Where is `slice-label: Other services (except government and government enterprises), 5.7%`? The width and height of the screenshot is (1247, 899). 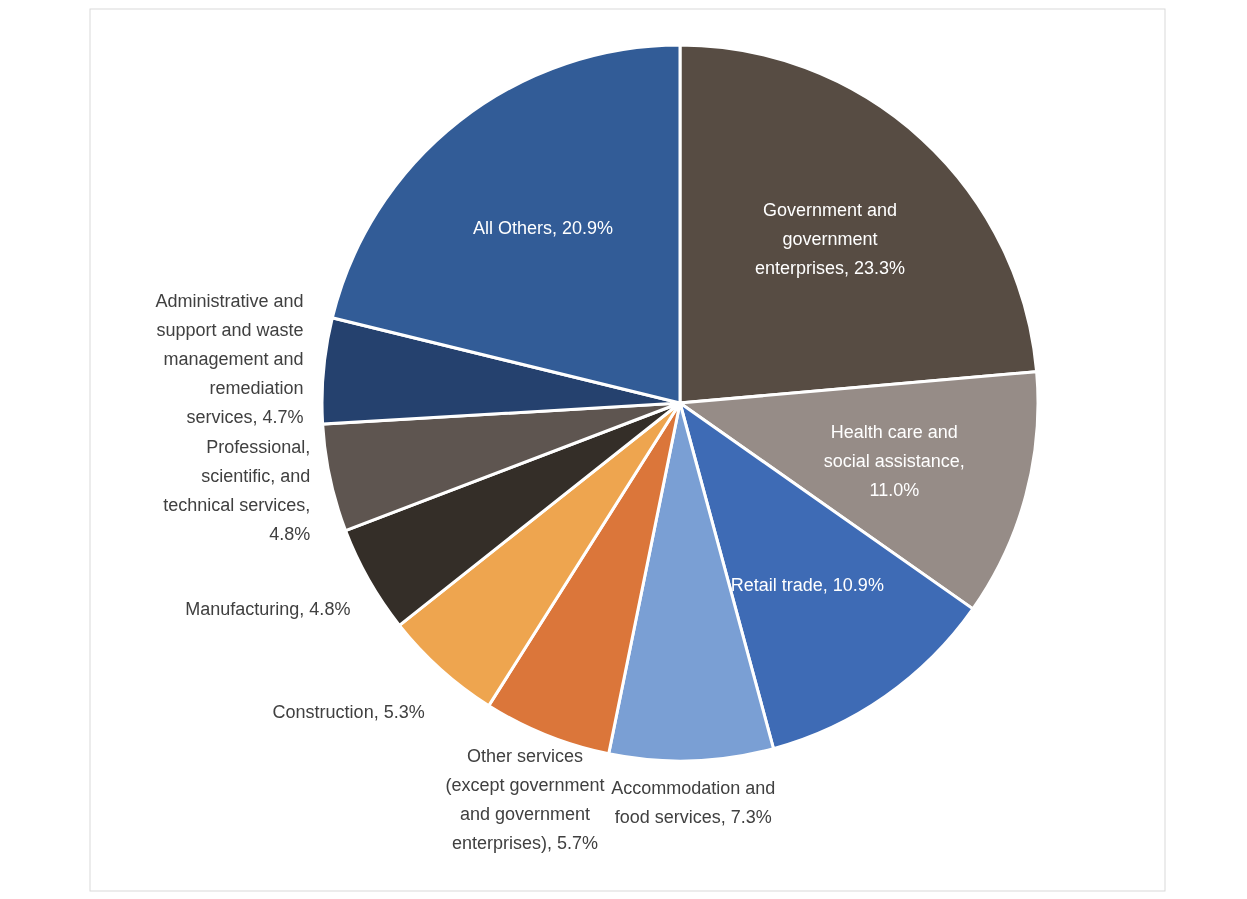
slice-label: Other services (except government and government enterprises), 5.7% is located at coordinates (525, 799).